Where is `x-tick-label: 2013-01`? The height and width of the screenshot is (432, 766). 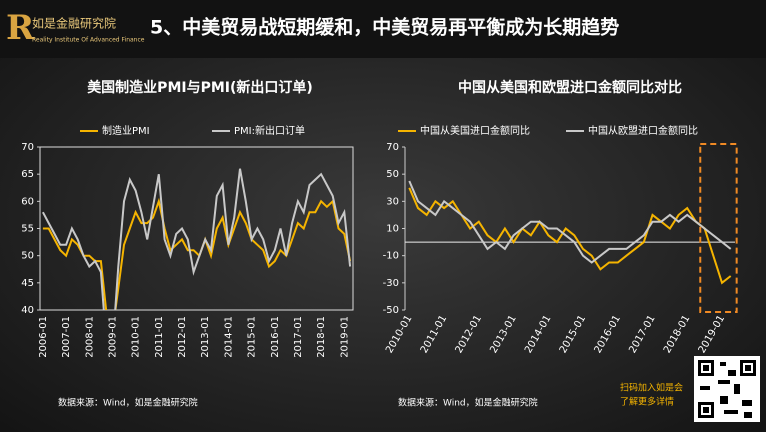 x-tick-label: 2013-01 is located at coordinates (205, 337).